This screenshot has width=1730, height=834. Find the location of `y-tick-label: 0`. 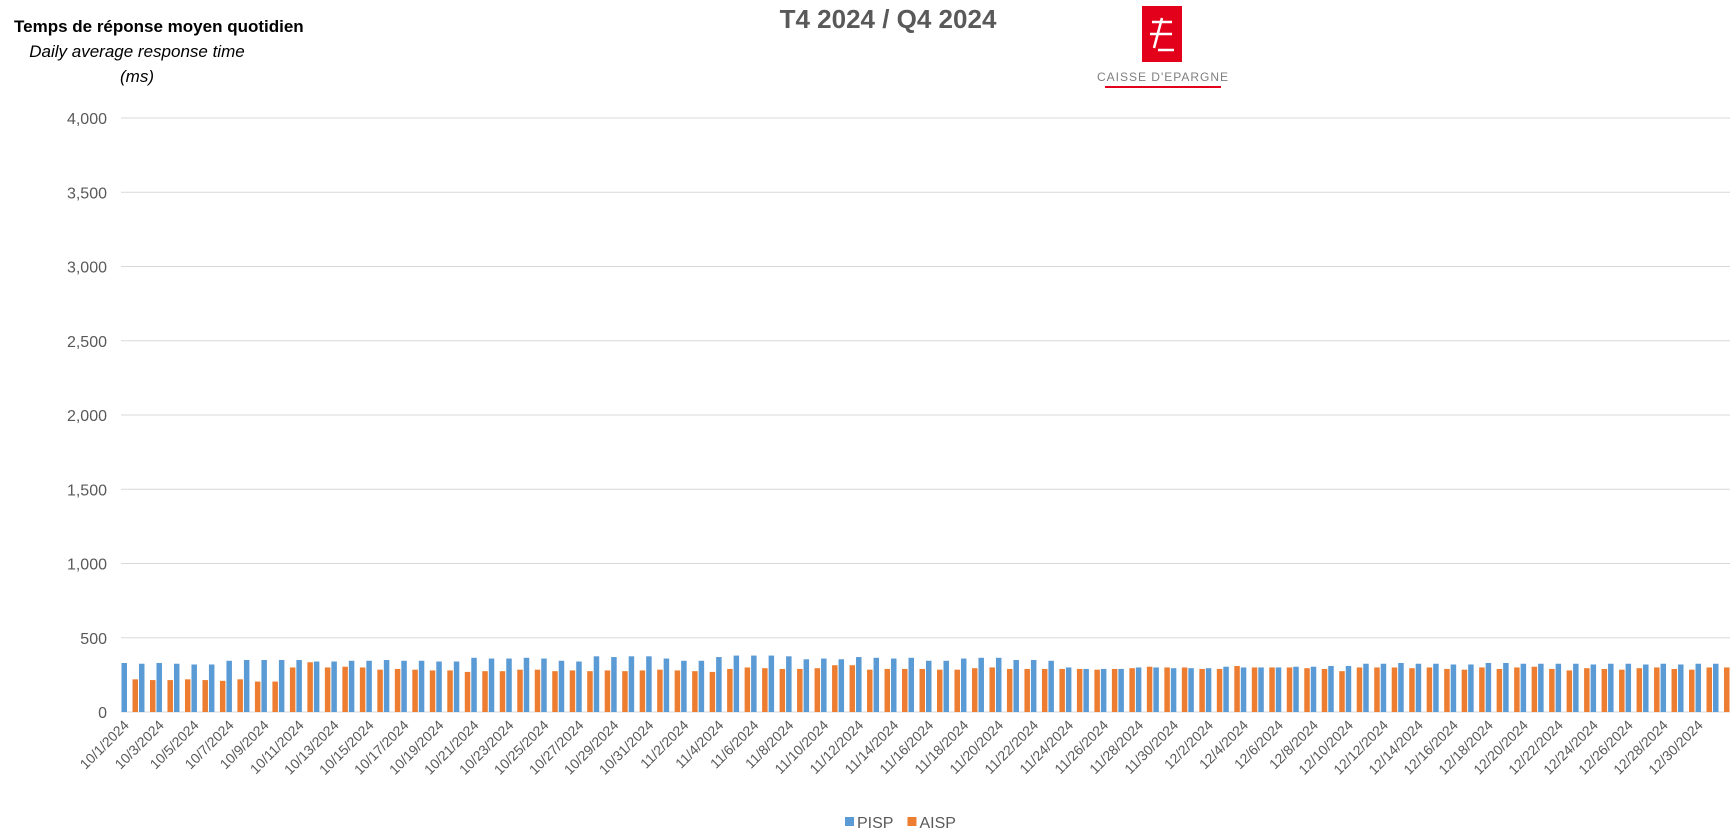

y-tick-label: 0 is located at coordinates (102, 713).